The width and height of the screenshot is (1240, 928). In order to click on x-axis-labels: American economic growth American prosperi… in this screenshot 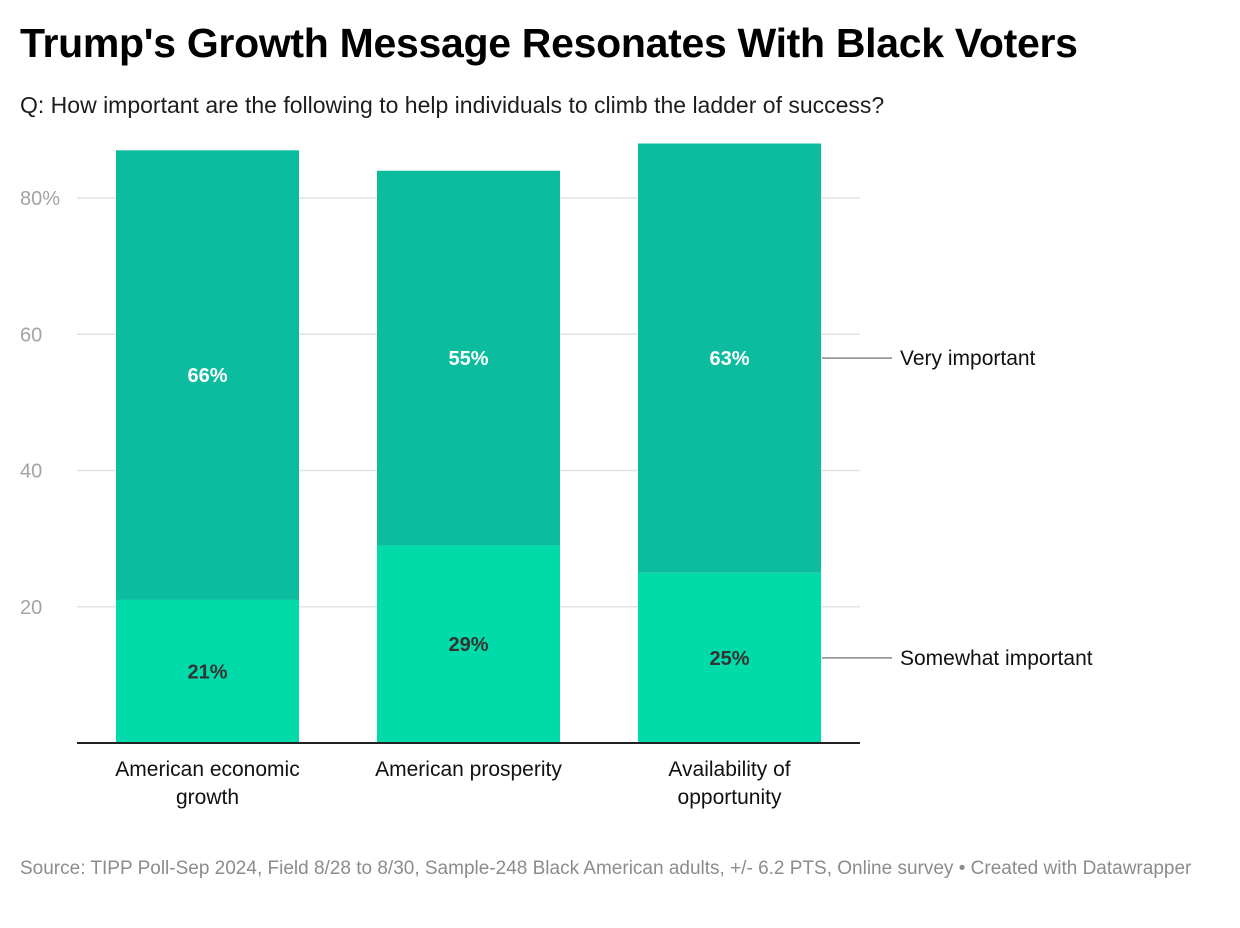, I will do `click(452, 783)`.